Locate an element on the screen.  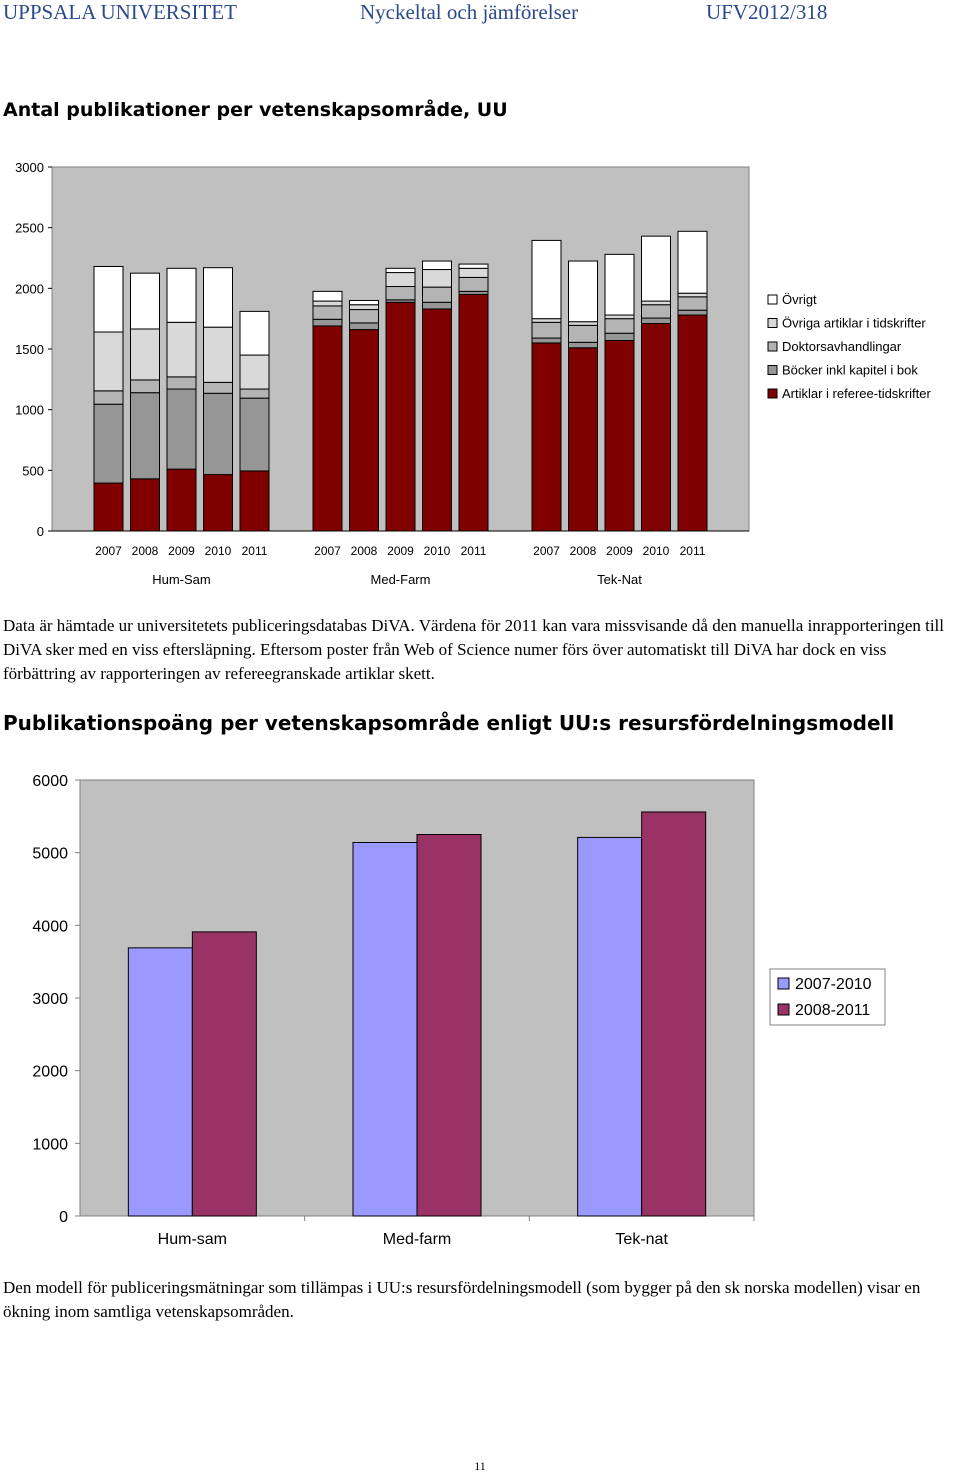
bar-segment-artiklar-i-referee-tidskrifter-hum-sam-2010 is located at coordinates (218, 503).